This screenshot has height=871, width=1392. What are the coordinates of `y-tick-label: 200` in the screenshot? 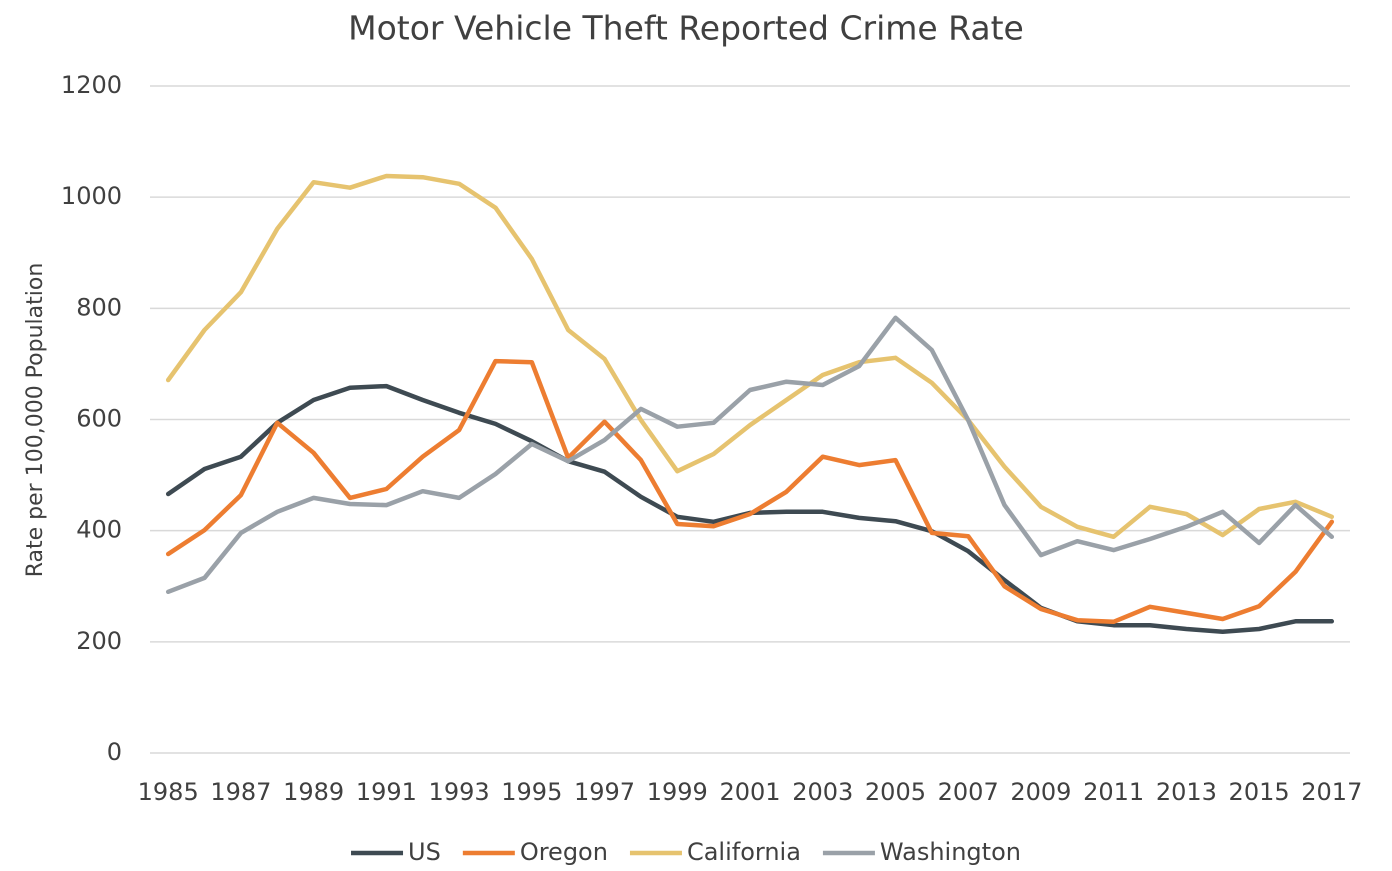 It's located at (99, 641).